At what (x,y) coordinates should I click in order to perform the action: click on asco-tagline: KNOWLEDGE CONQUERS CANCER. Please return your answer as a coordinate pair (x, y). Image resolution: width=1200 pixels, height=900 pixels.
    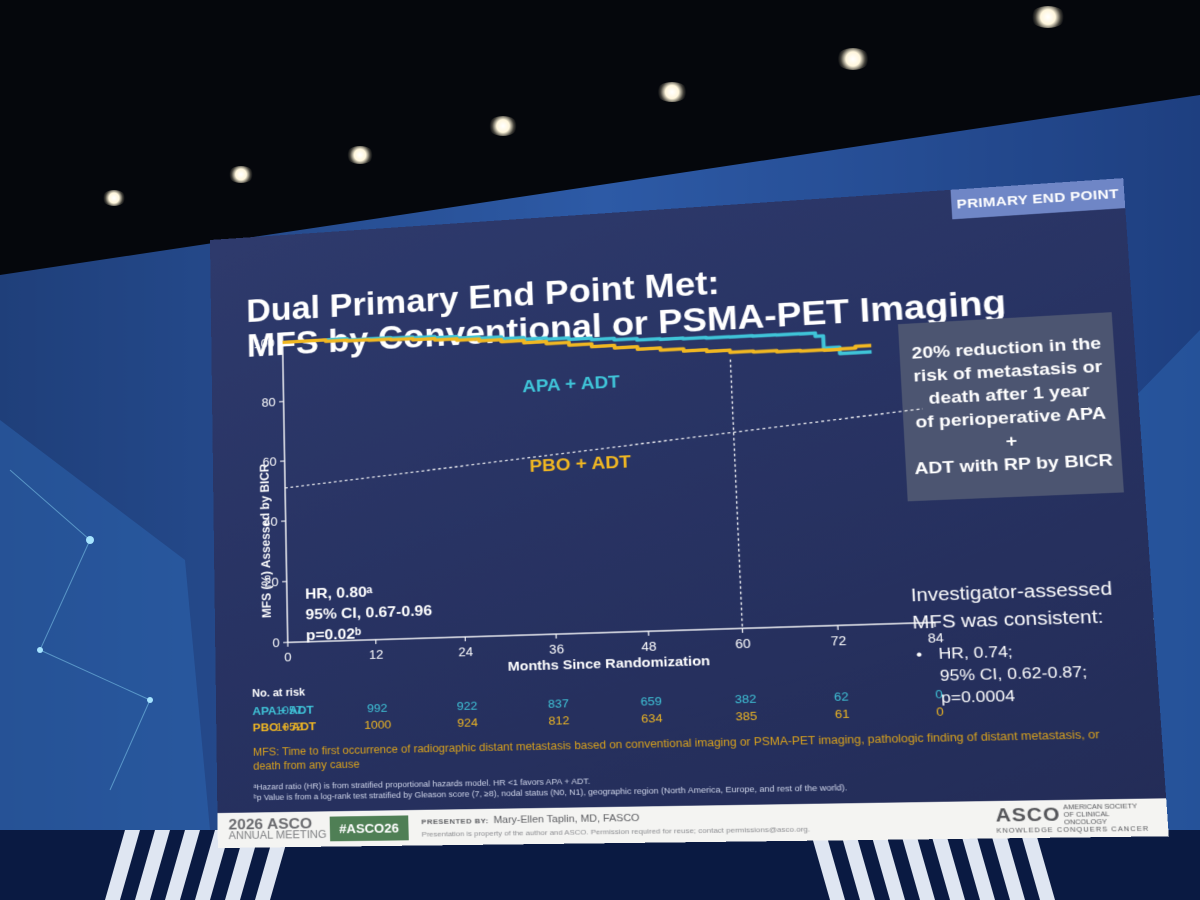
    Looking at the image, I should click on (1075, 830).